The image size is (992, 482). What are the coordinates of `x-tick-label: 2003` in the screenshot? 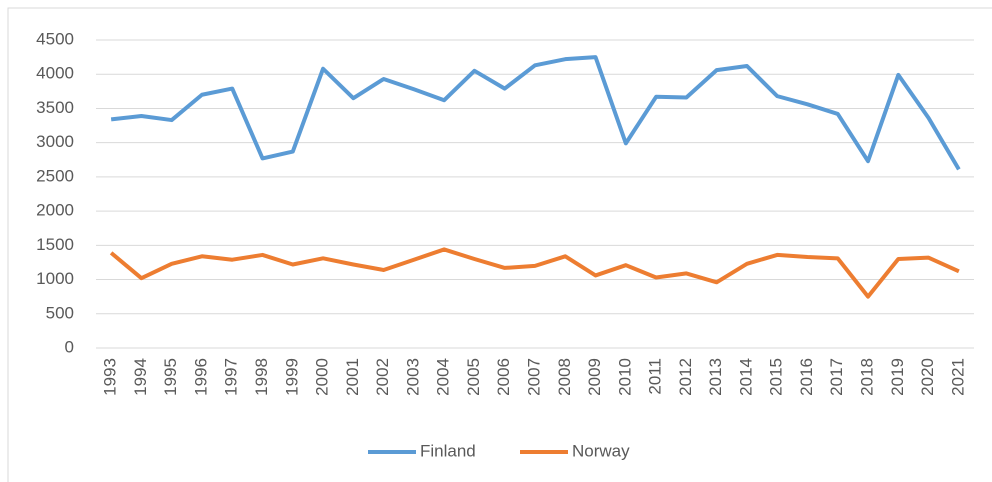 It's located at (412, 377).